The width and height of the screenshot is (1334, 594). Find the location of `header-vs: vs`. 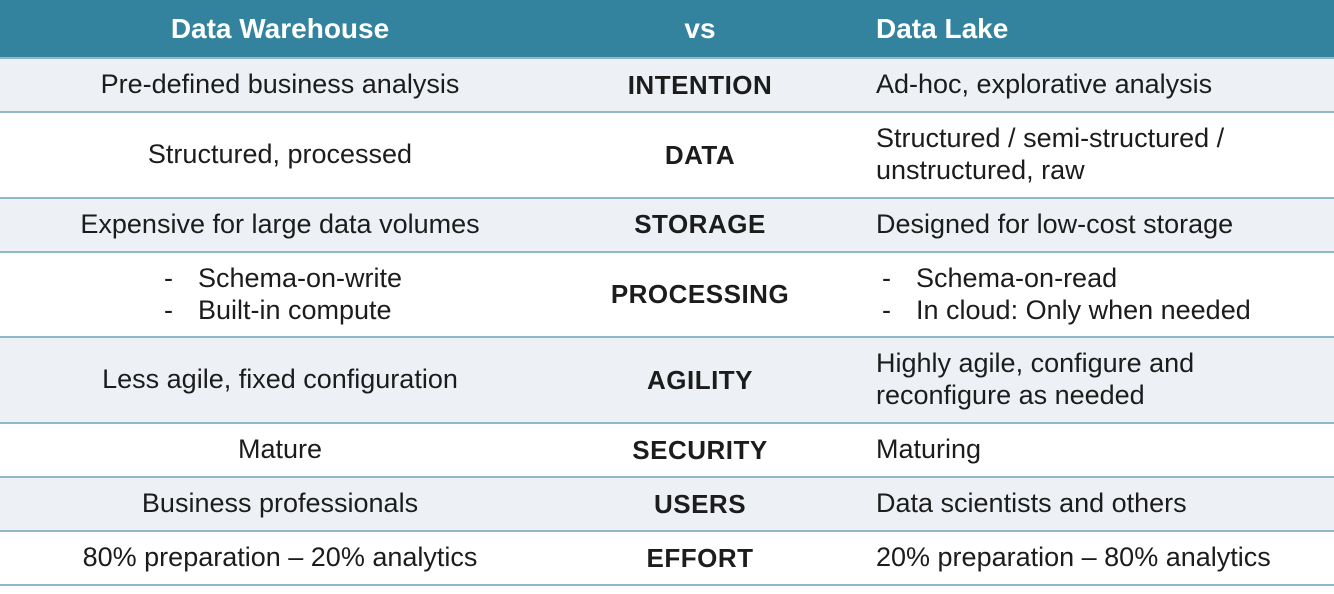

header-vs: vs is located at coordinates (700, 28).